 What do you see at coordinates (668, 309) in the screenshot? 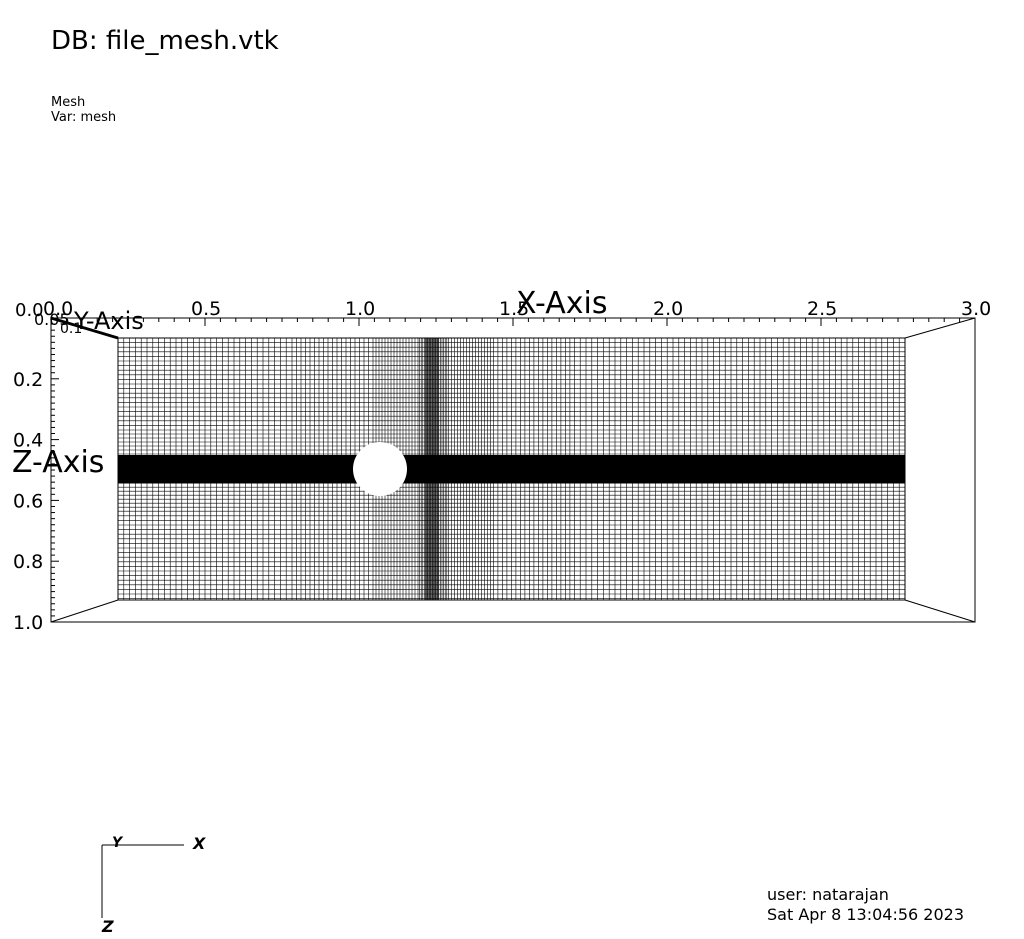
I see `x-tick-label: 2.0` at bounding box center [668, 309].